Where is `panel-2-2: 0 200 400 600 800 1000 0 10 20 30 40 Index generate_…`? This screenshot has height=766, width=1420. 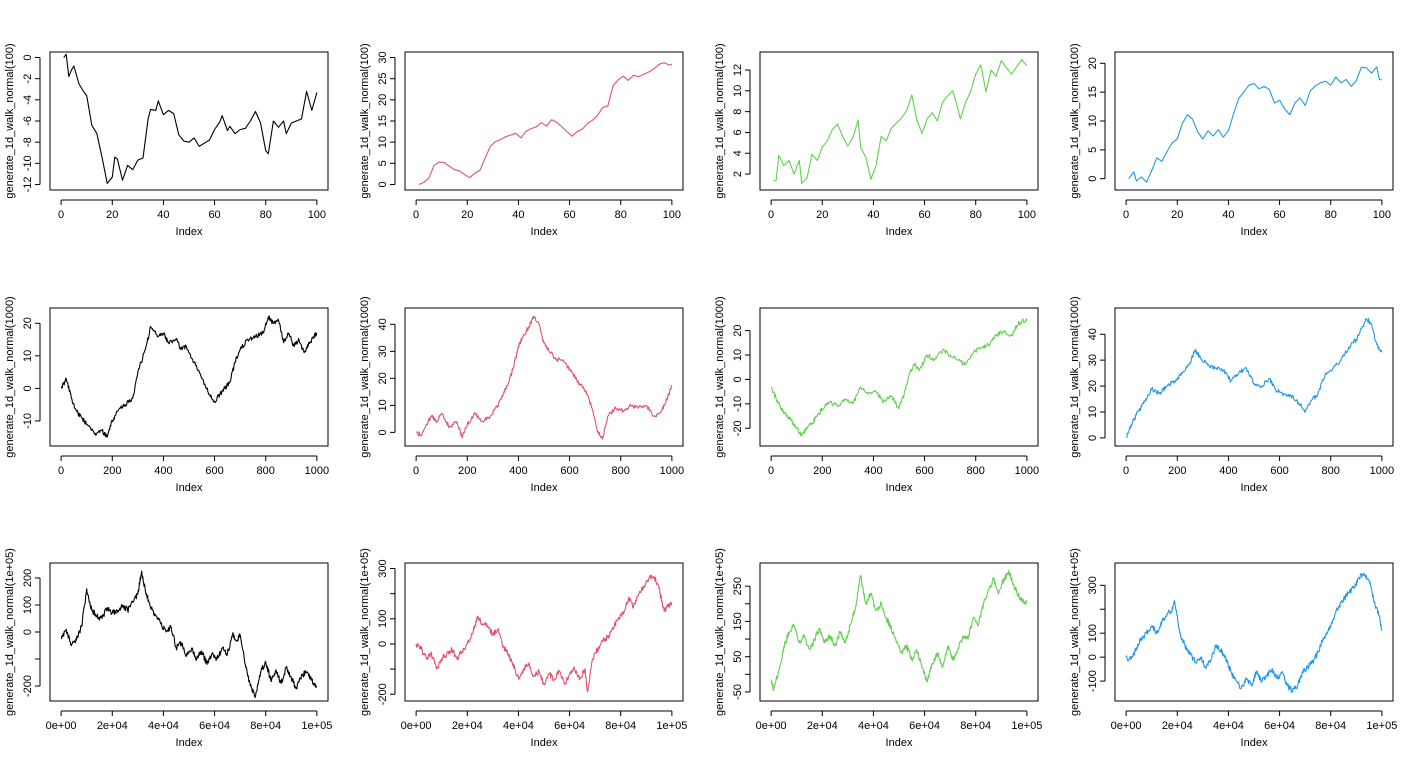 panel-2-2: 0 200 400 600 800 1000 0 10 20 30 40 Index generate_… is located at coordinates (521, 395).